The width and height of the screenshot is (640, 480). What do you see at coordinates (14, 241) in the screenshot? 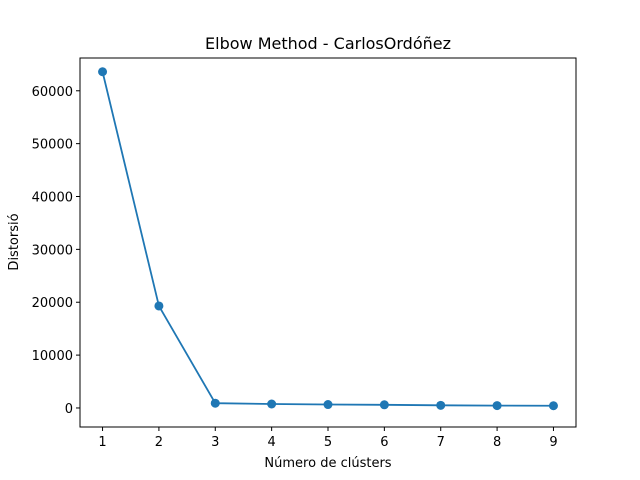
I see `y-axis-label: Distorsió` at bounding box center [14, 241].